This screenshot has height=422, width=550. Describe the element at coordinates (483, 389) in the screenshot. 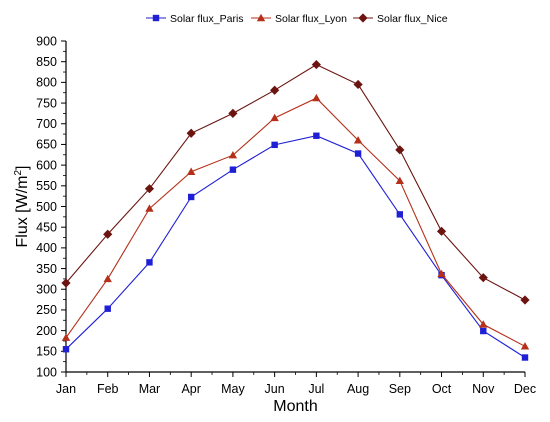

I see `x-tick-label: Nov` at that location.